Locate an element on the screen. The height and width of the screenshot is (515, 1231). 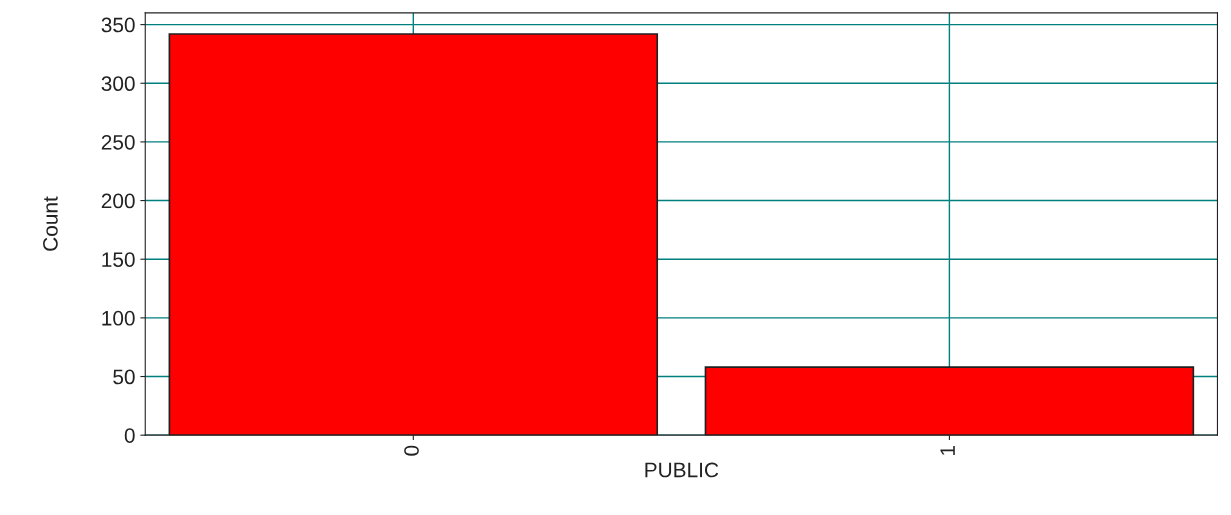
y-tick-label: 100 is located at coordinates (118, 318).